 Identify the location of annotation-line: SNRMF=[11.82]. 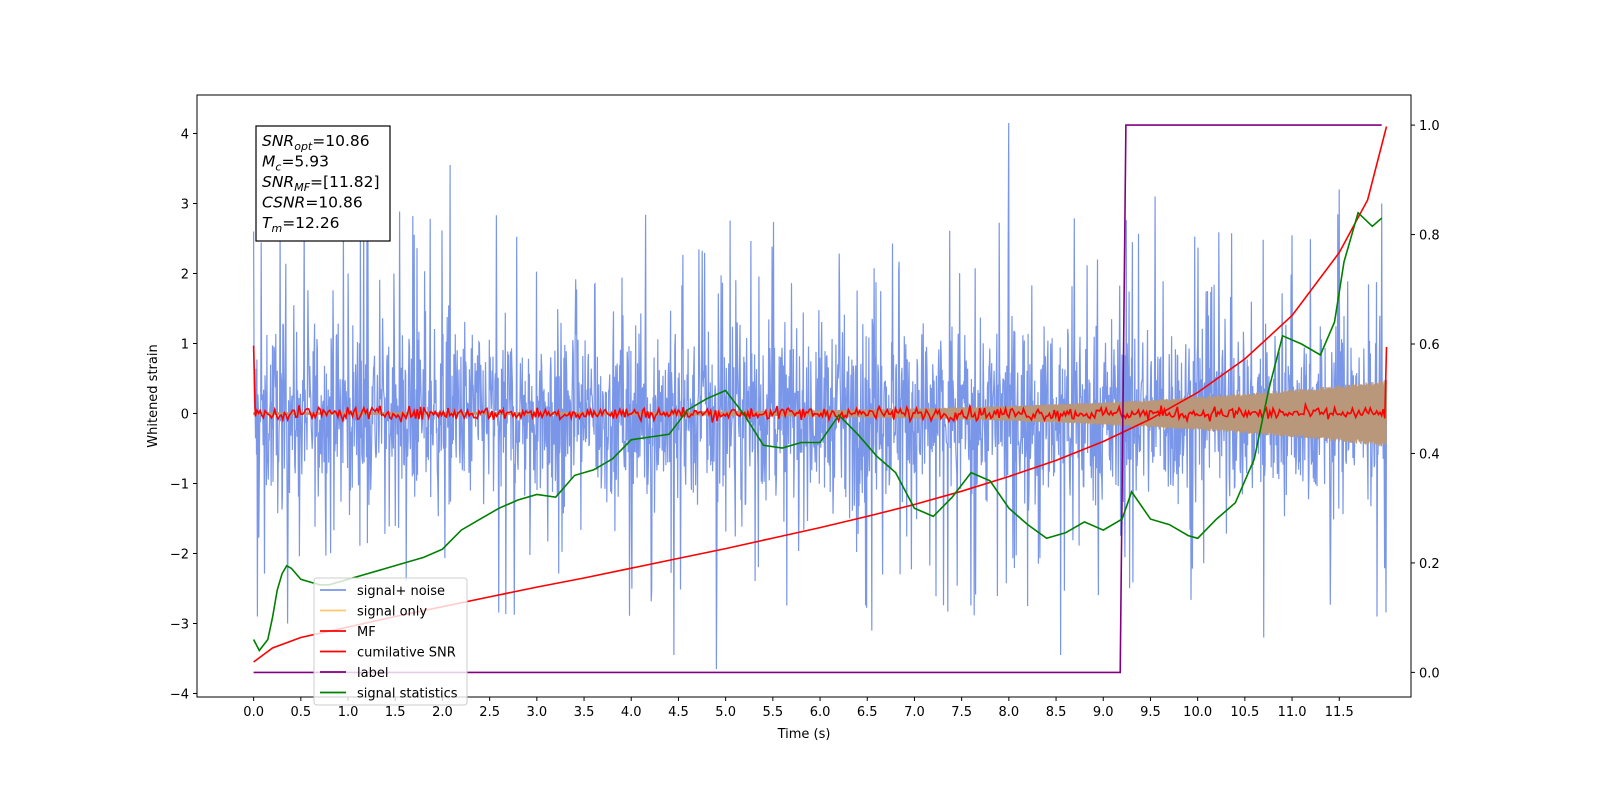
(321, 183).